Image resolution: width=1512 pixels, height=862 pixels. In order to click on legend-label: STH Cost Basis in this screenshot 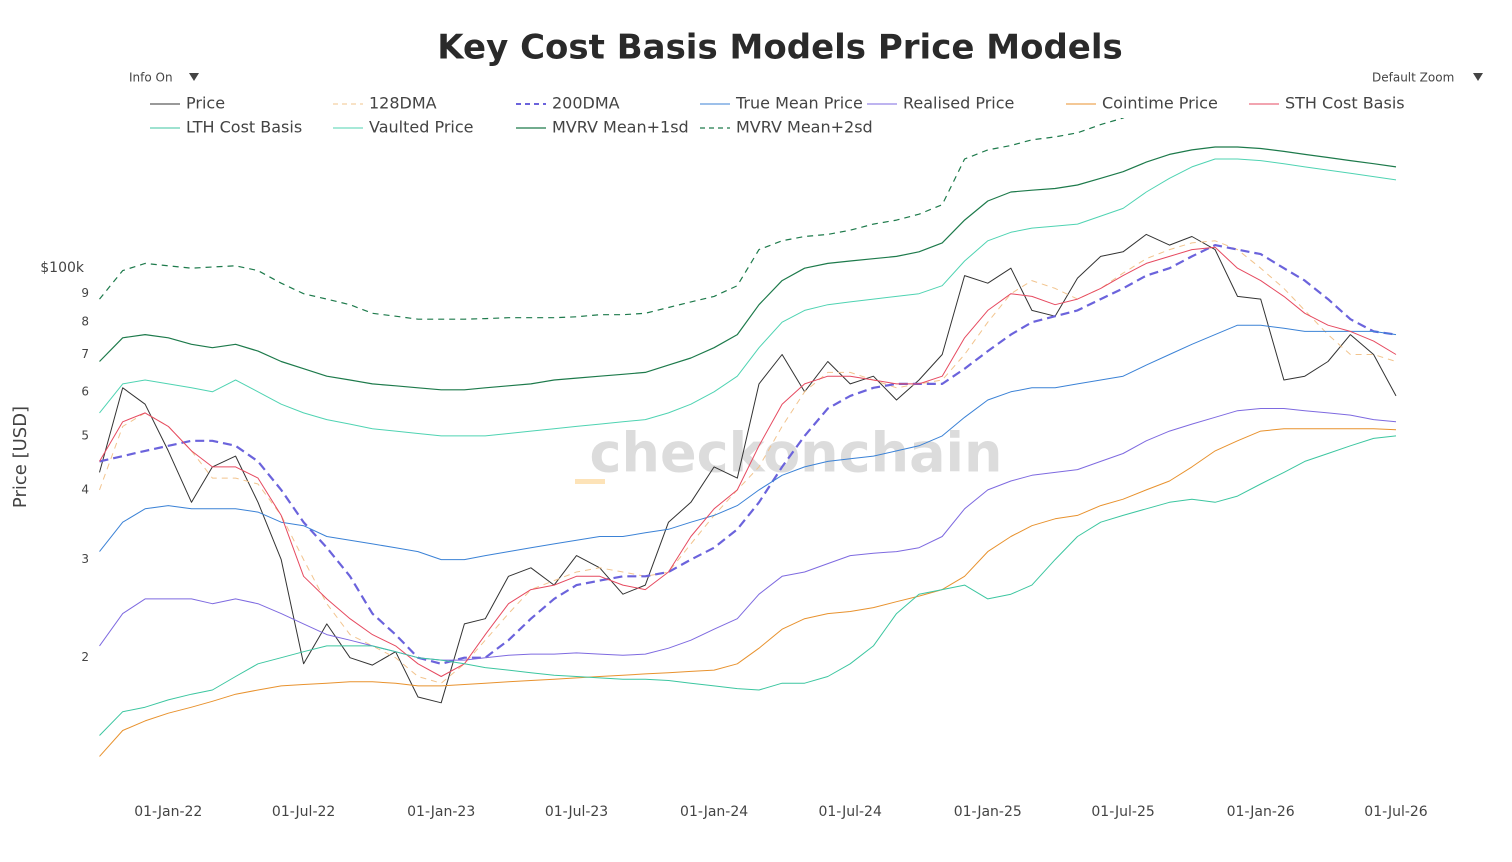, I will do `click(1345, 103)`.